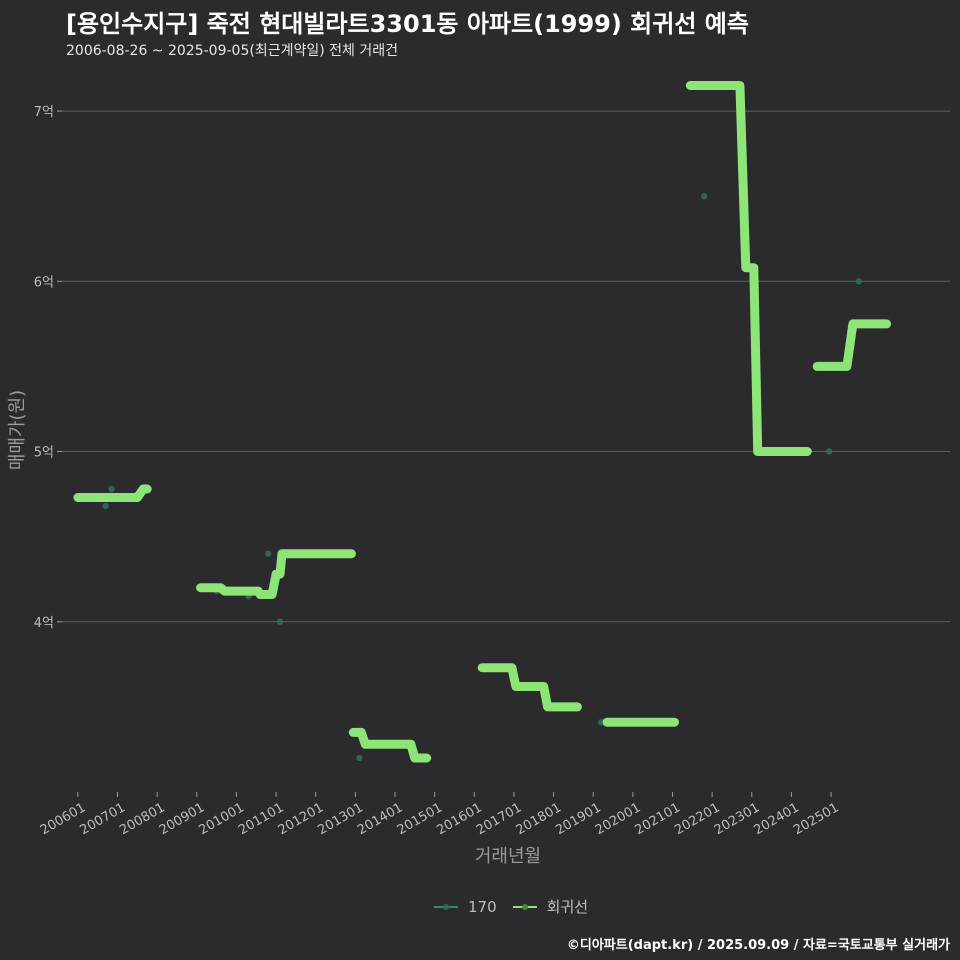 The width and height of the screenshot is (960, 960). Describe the element at coordinates (48, 368) in the screenshot. I see `y-axis-ticks: 4억 5억 6억 7억` at that location.